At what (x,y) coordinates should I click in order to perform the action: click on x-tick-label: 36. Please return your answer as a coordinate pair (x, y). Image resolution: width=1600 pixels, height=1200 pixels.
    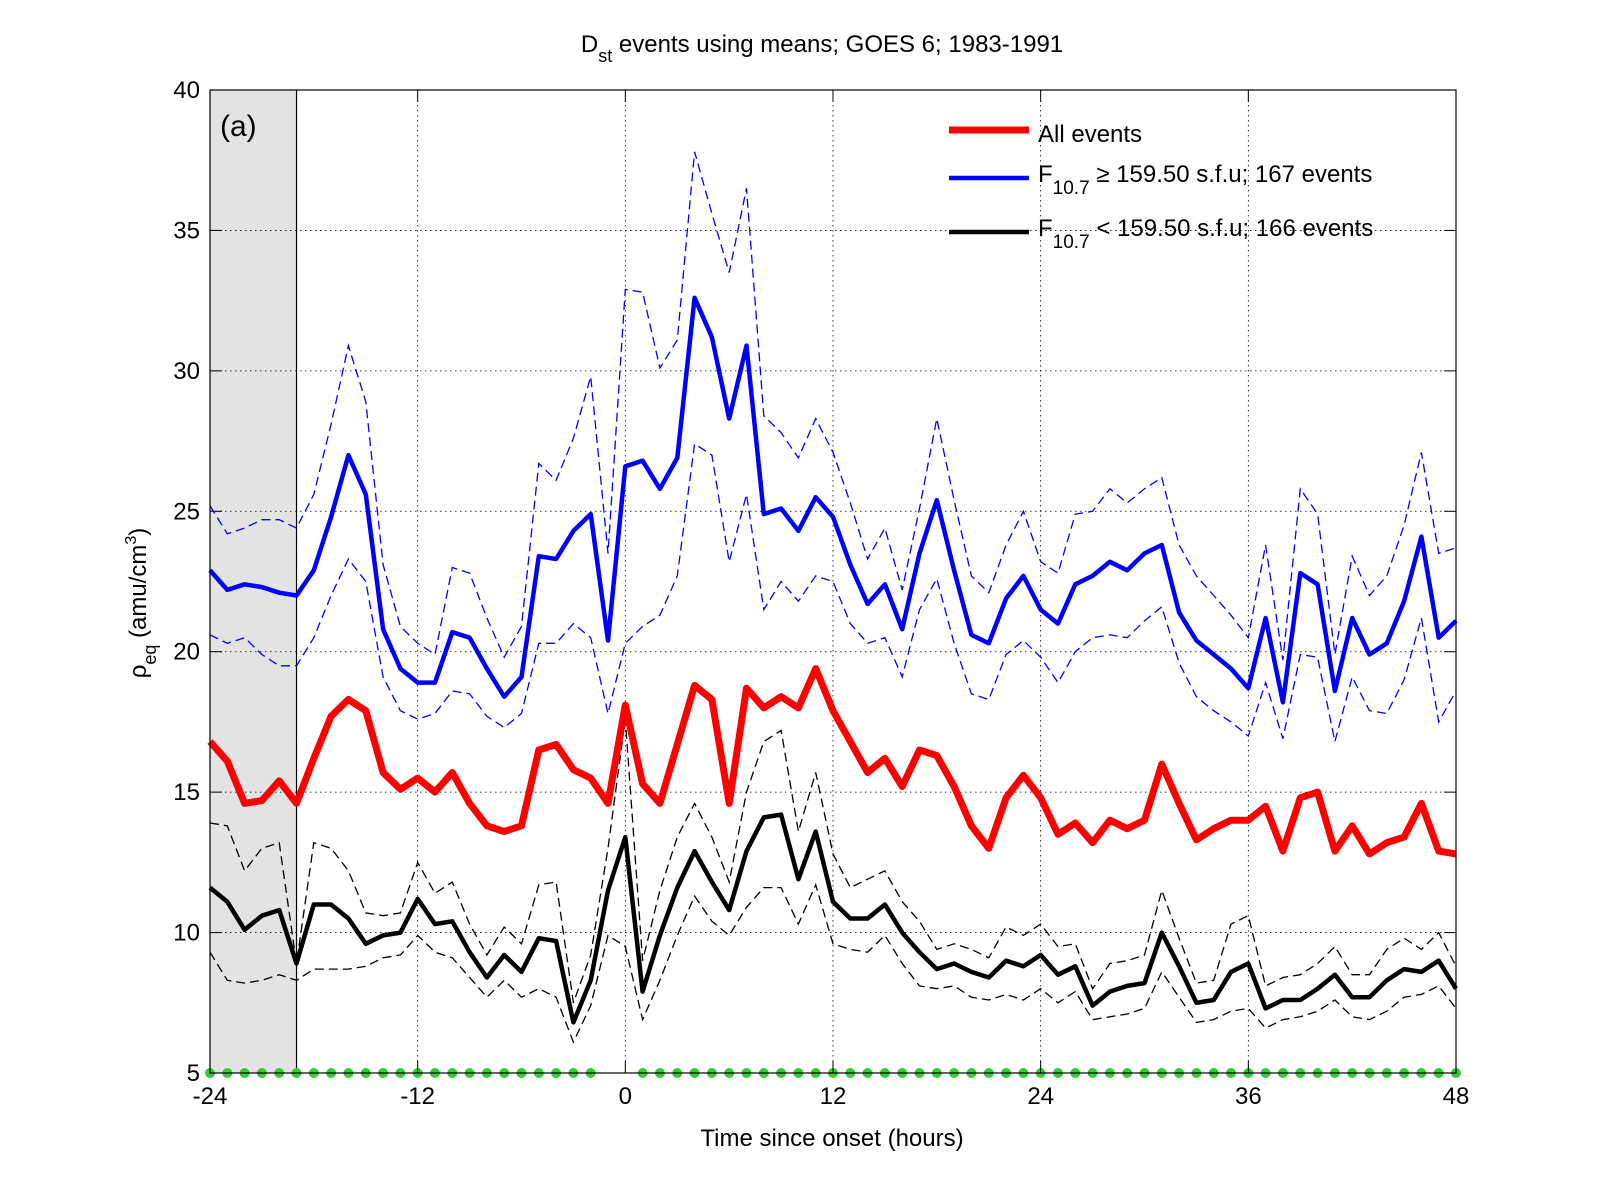
    Looking at the image, I should click on (1248, 1096).